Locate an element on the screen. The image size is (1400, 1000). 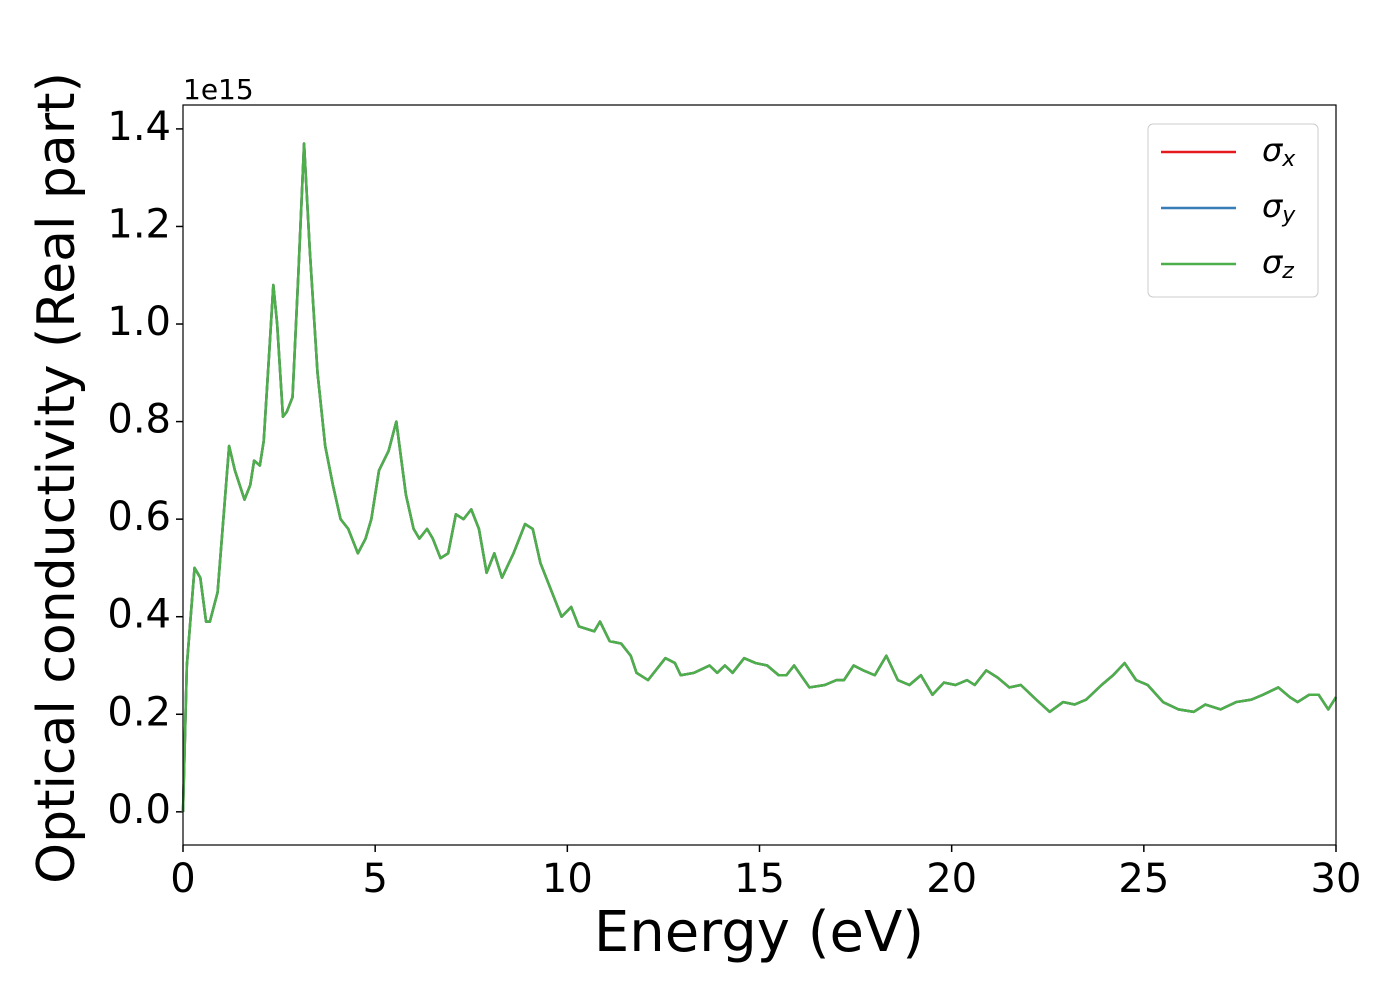
y-tick-label: 0.6 is located at coordinates (139, 517).